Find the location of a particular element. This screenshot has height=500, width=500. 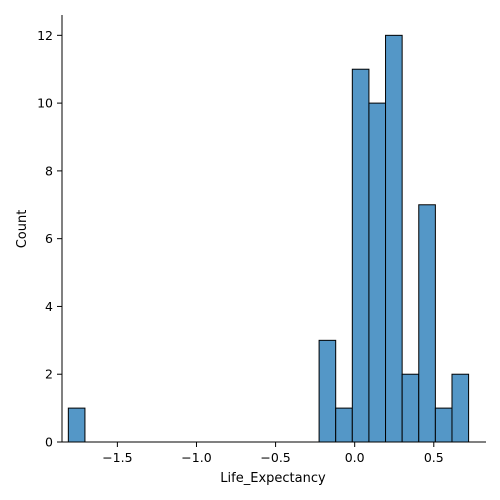

y-axis-ticks: 0 2 4 6 8 10 12 is located at coordinates (49, 239).